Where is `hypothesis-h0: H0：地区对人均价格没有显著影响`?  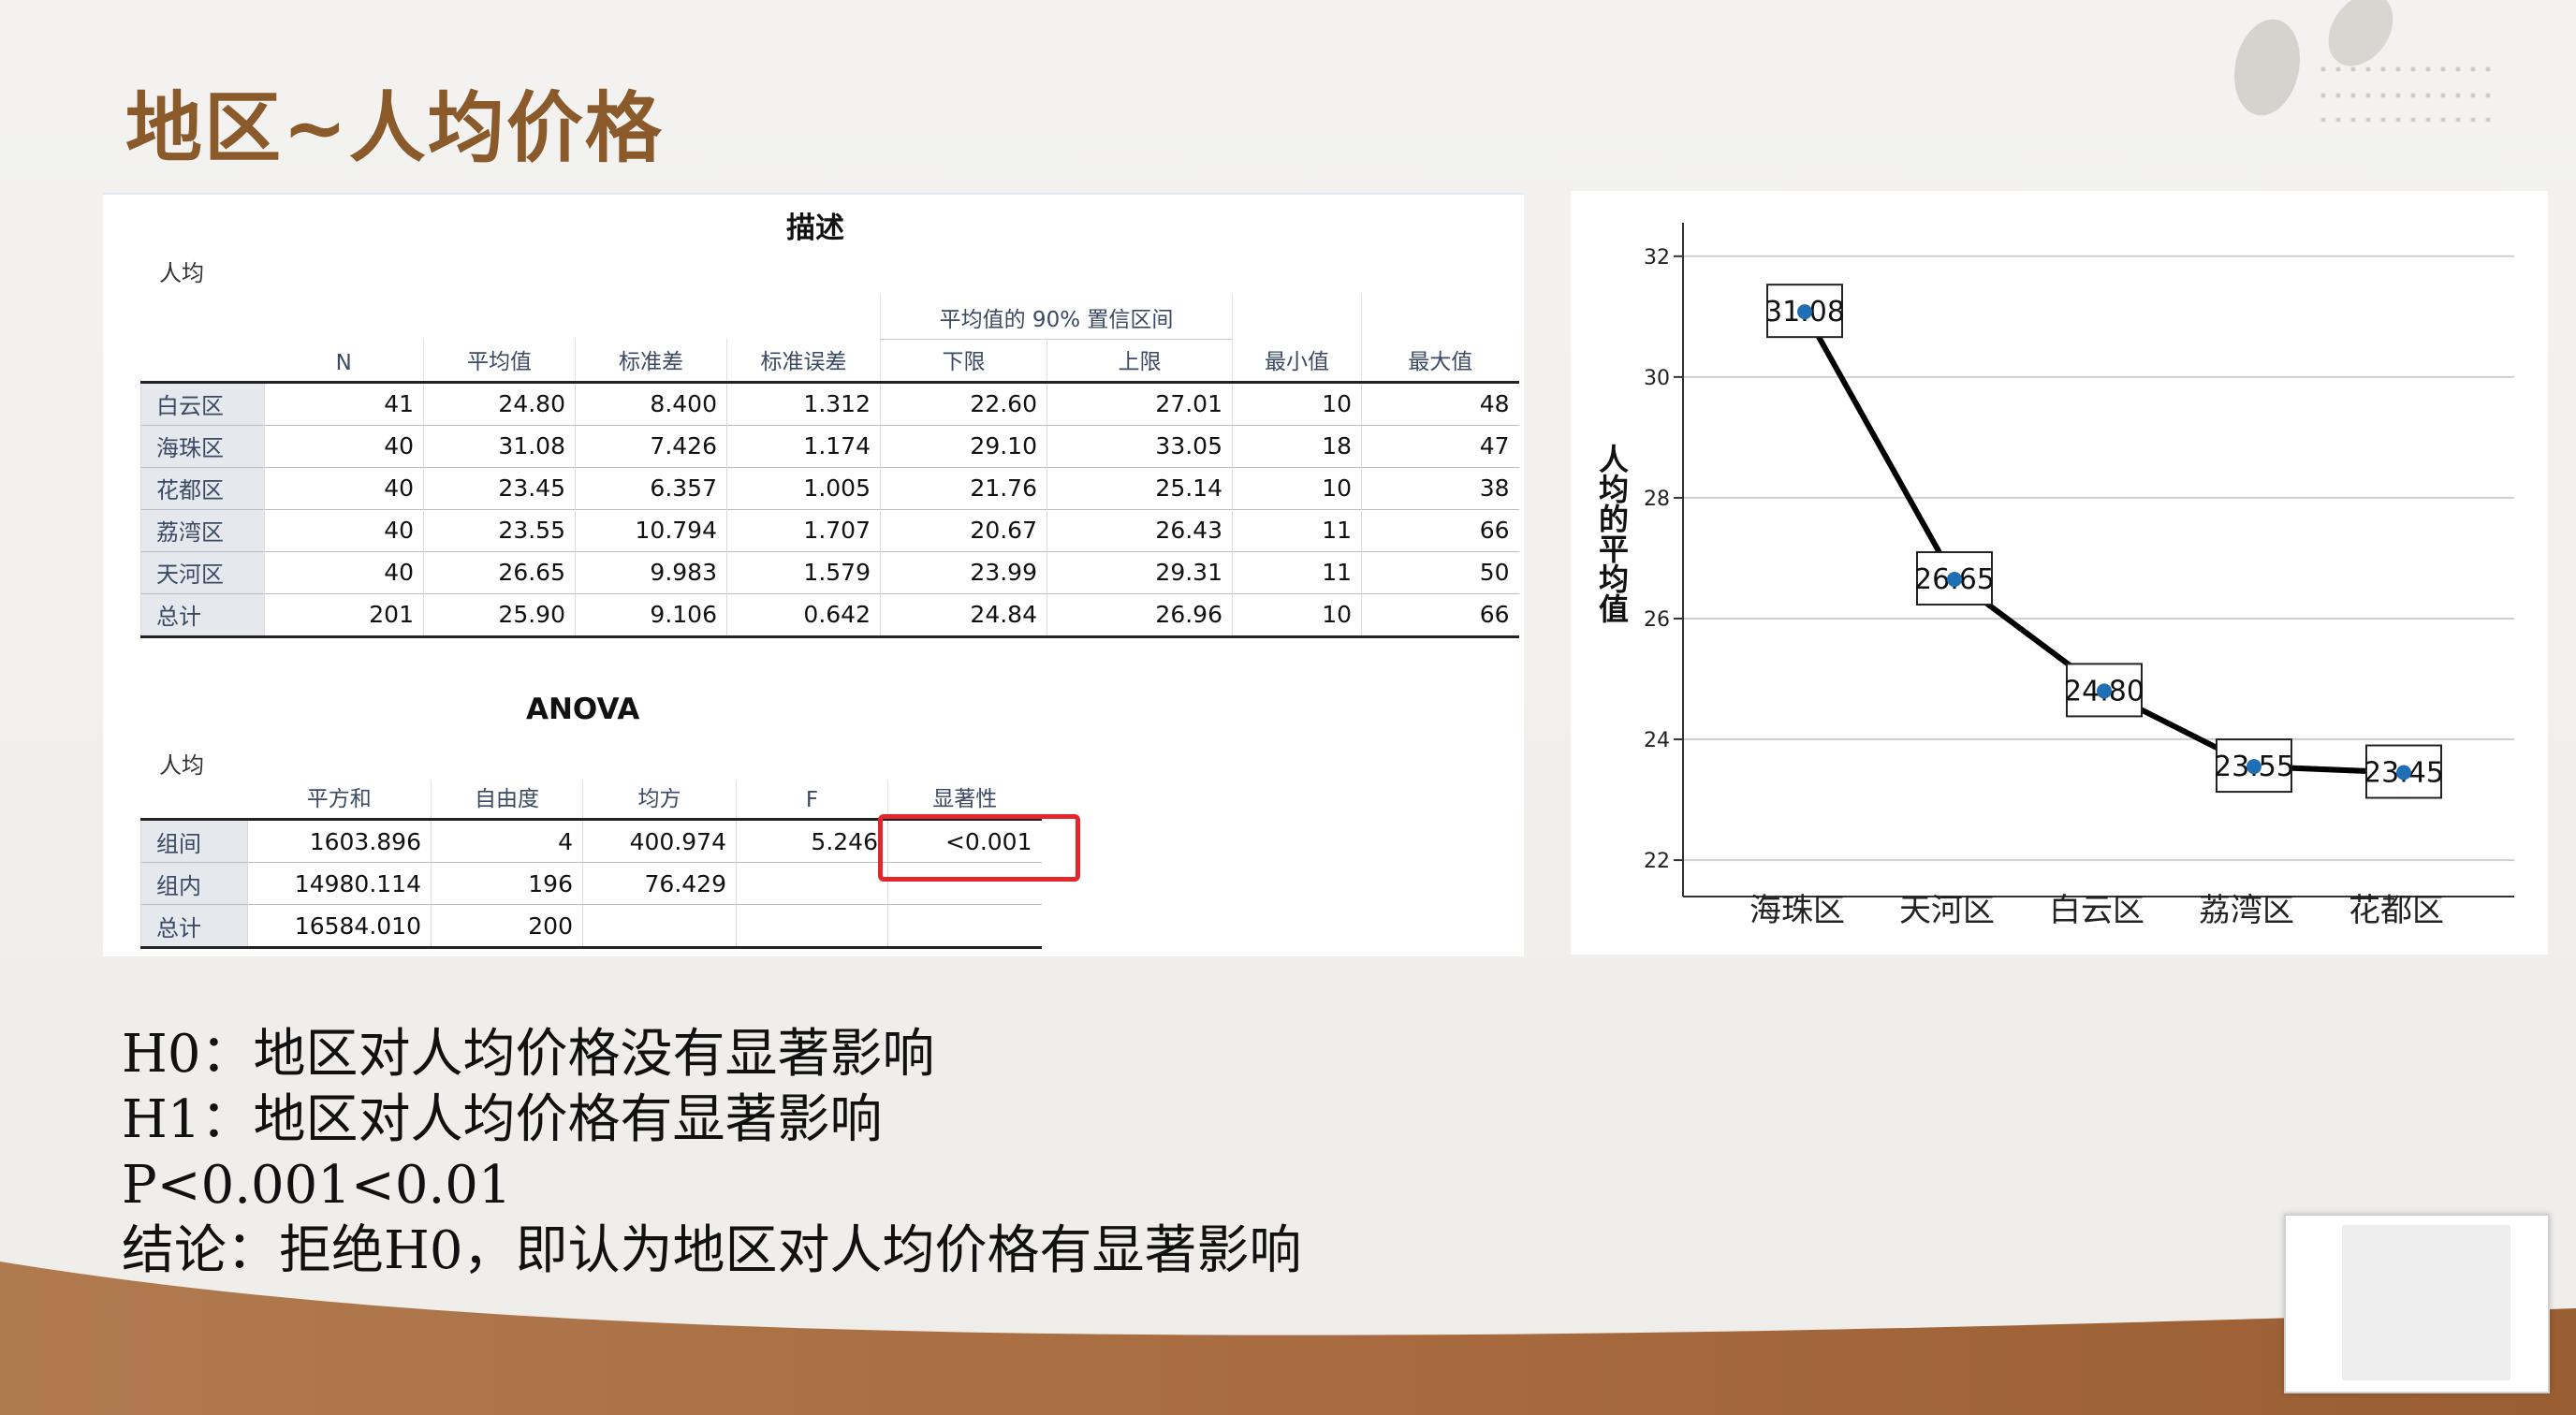
hypothesis-h0: H0：地区对人均价格没有显著影响 is located at coordinates (528, 1054).